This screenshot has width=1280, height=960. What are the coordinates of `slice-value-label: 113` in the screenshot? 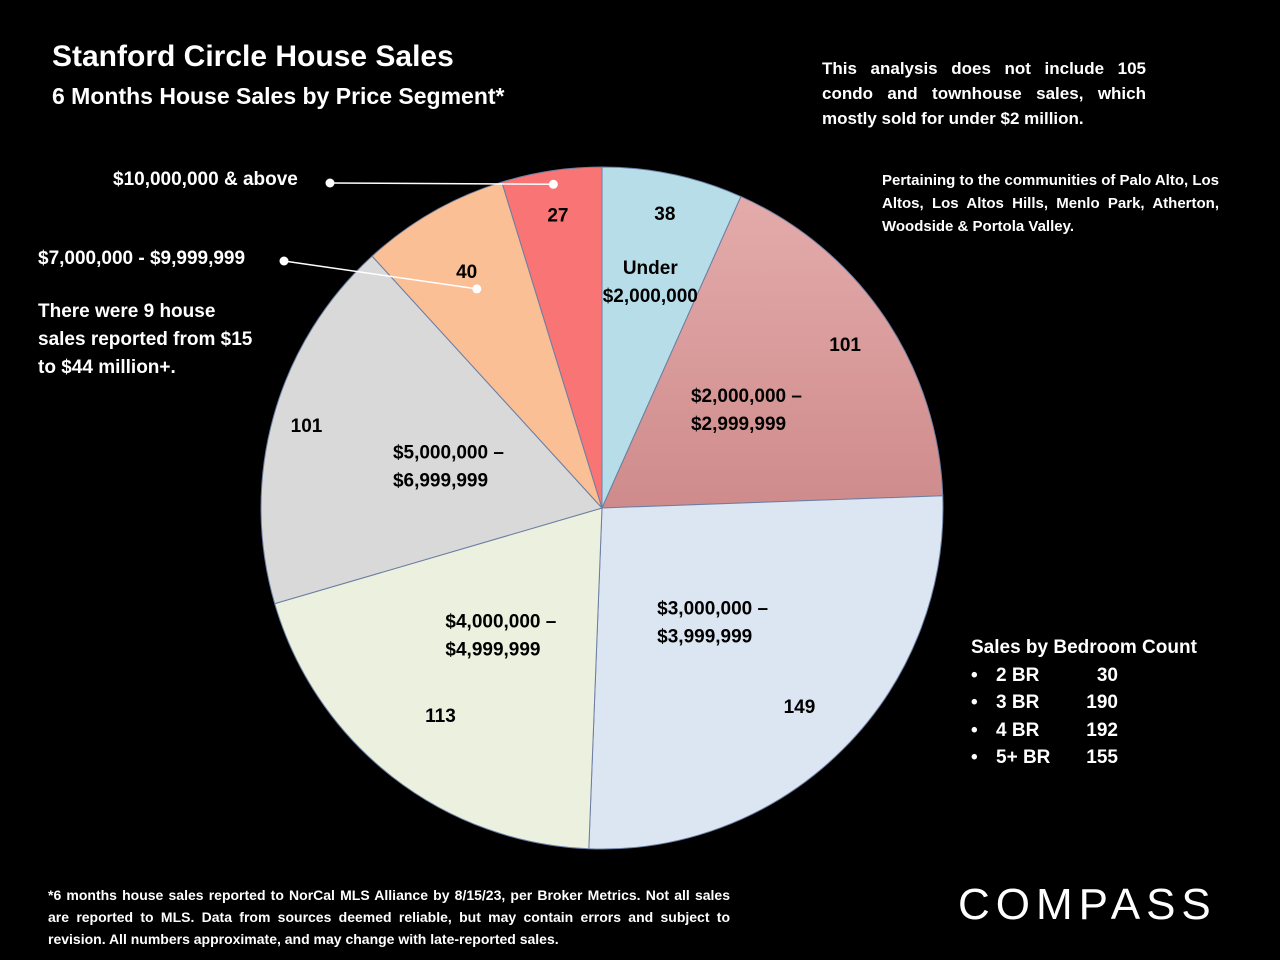 It's located at (440, 716).